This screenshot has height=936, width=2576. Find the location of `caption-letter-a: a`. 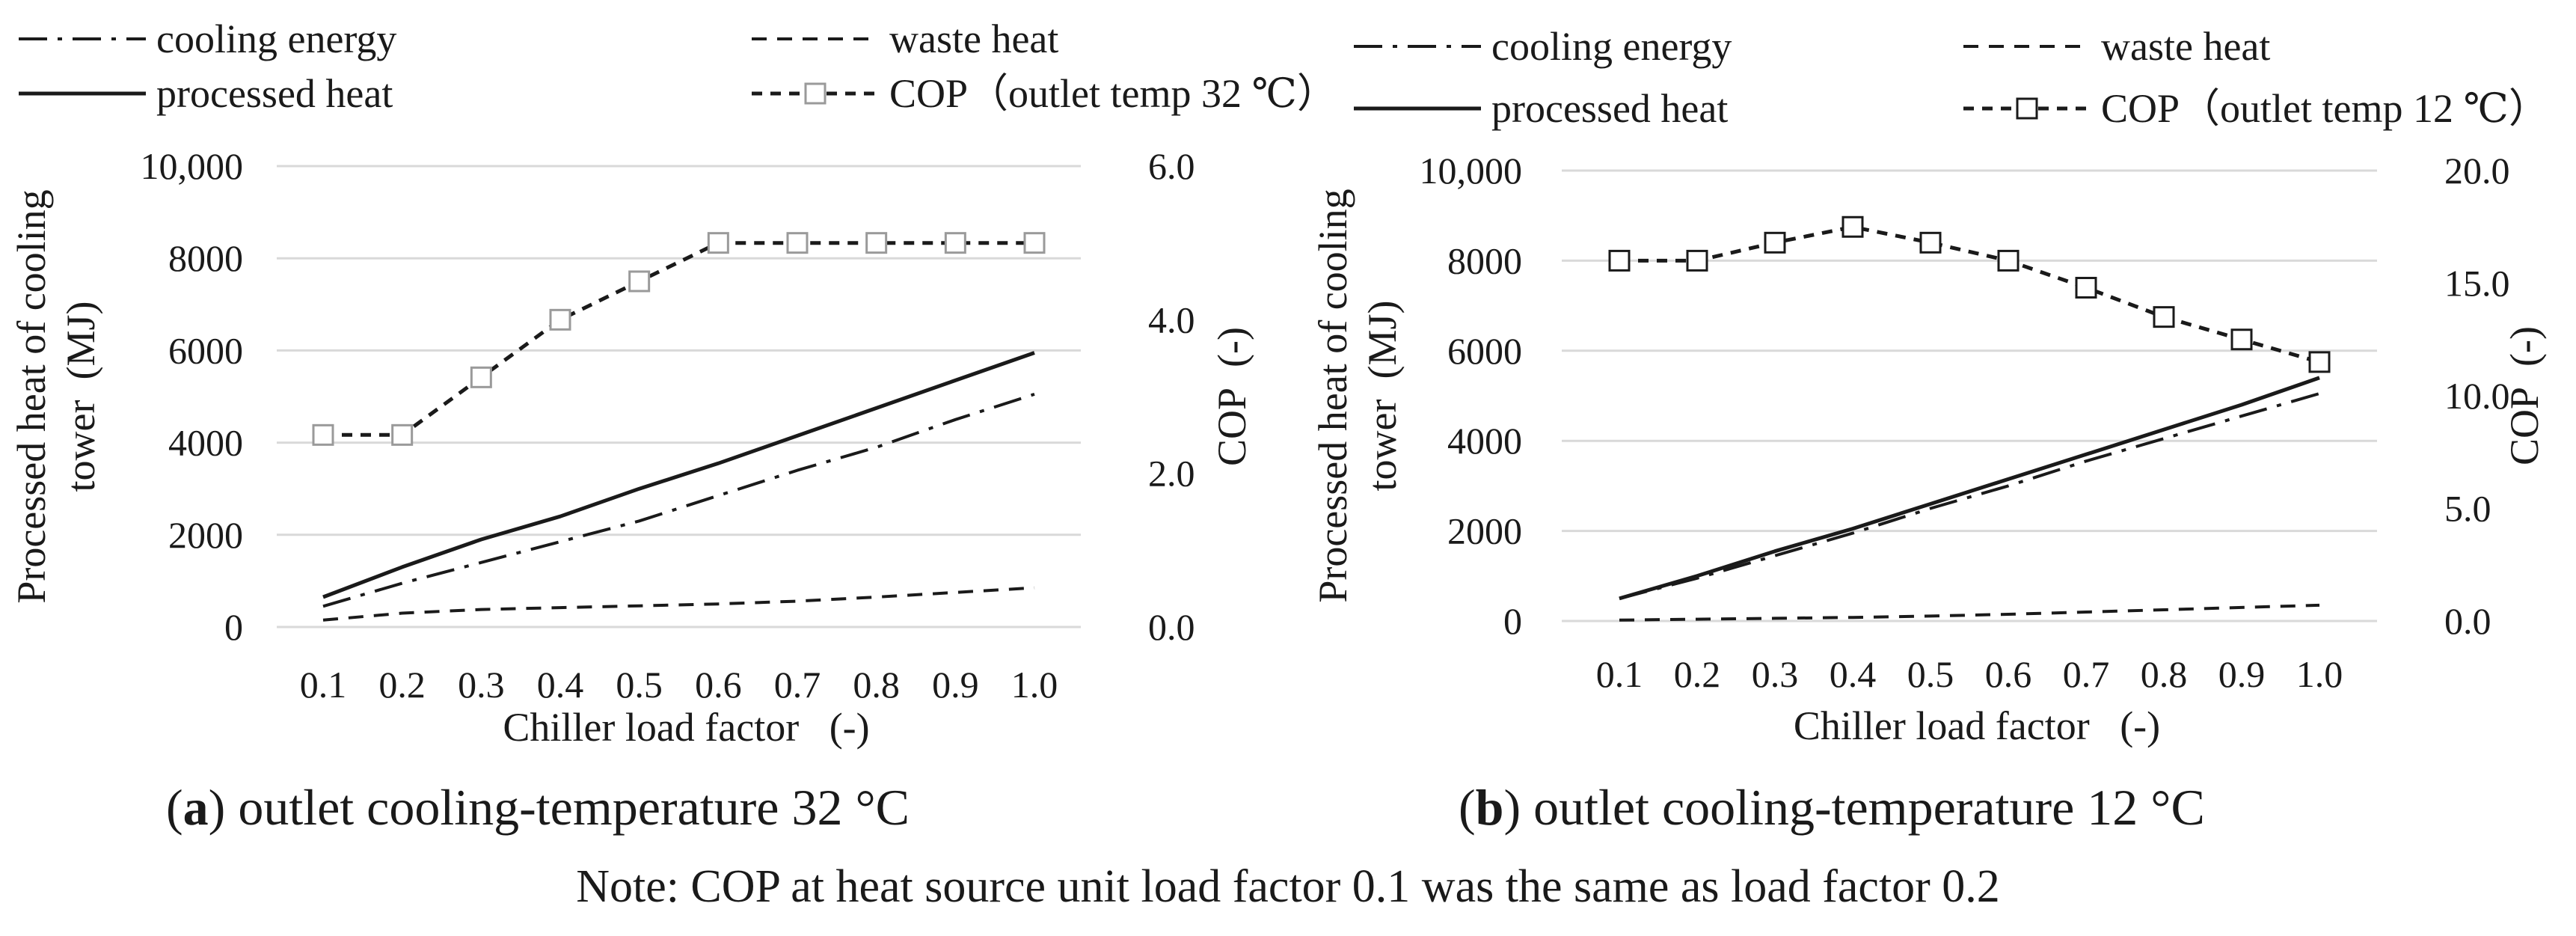

caption-letter-a: a is located at coordinates (196, 807).